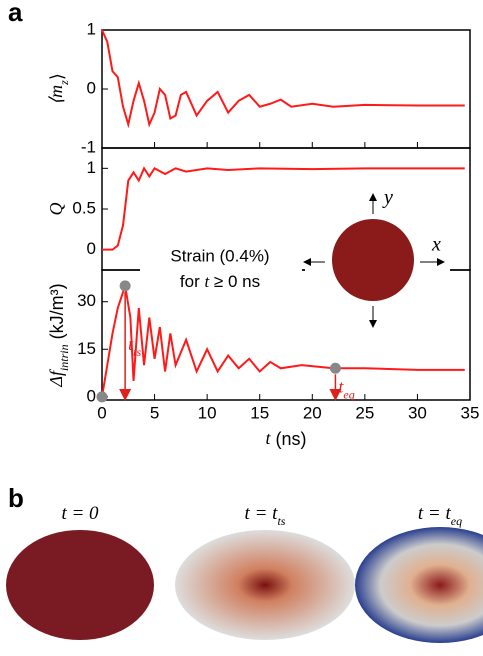  What do you see at coordinates (470, 412) in the screenshot?
I see `x-tick-label: 35` at bounding box center [470, 412].